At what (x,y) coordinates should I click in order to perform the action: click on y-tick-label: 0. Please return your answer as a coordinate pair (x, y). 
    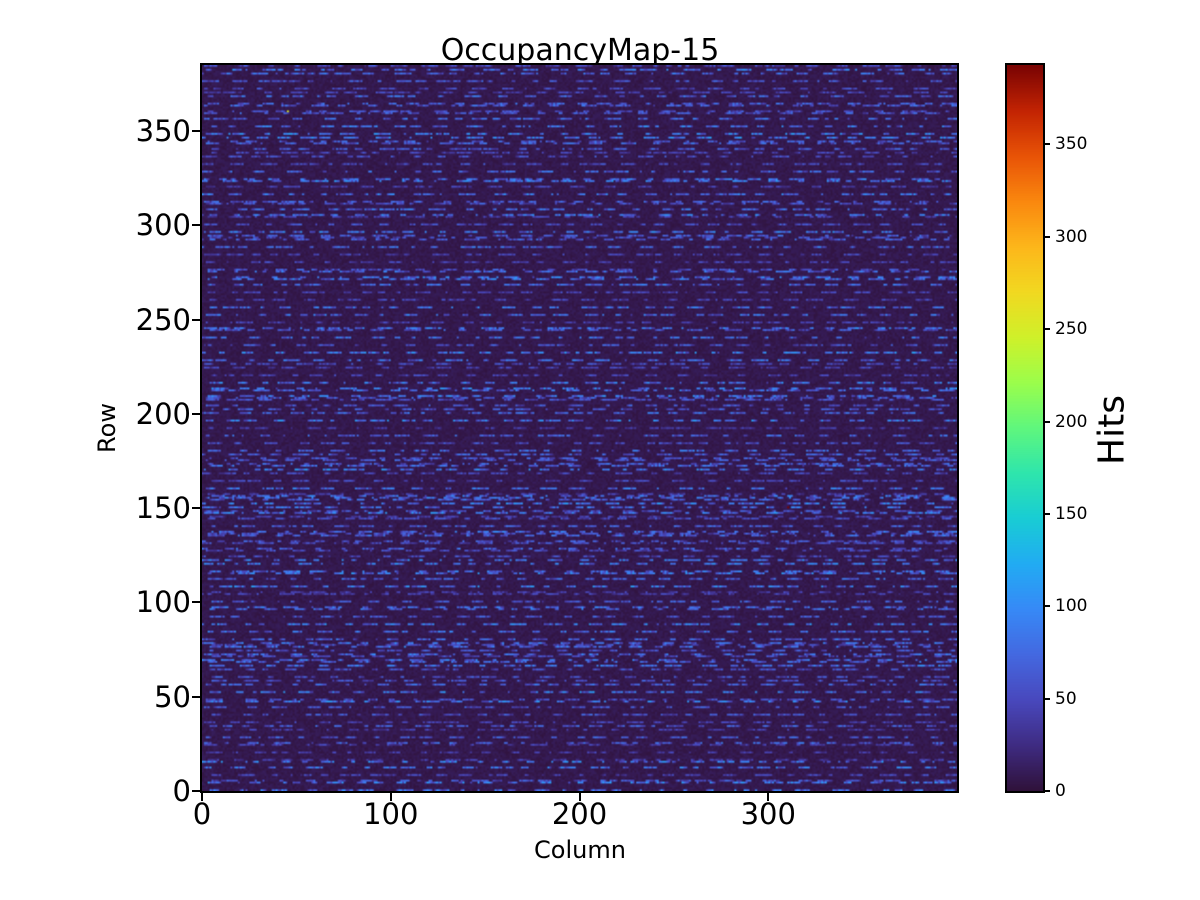
    Looking at the image, I should click on (181, 791).